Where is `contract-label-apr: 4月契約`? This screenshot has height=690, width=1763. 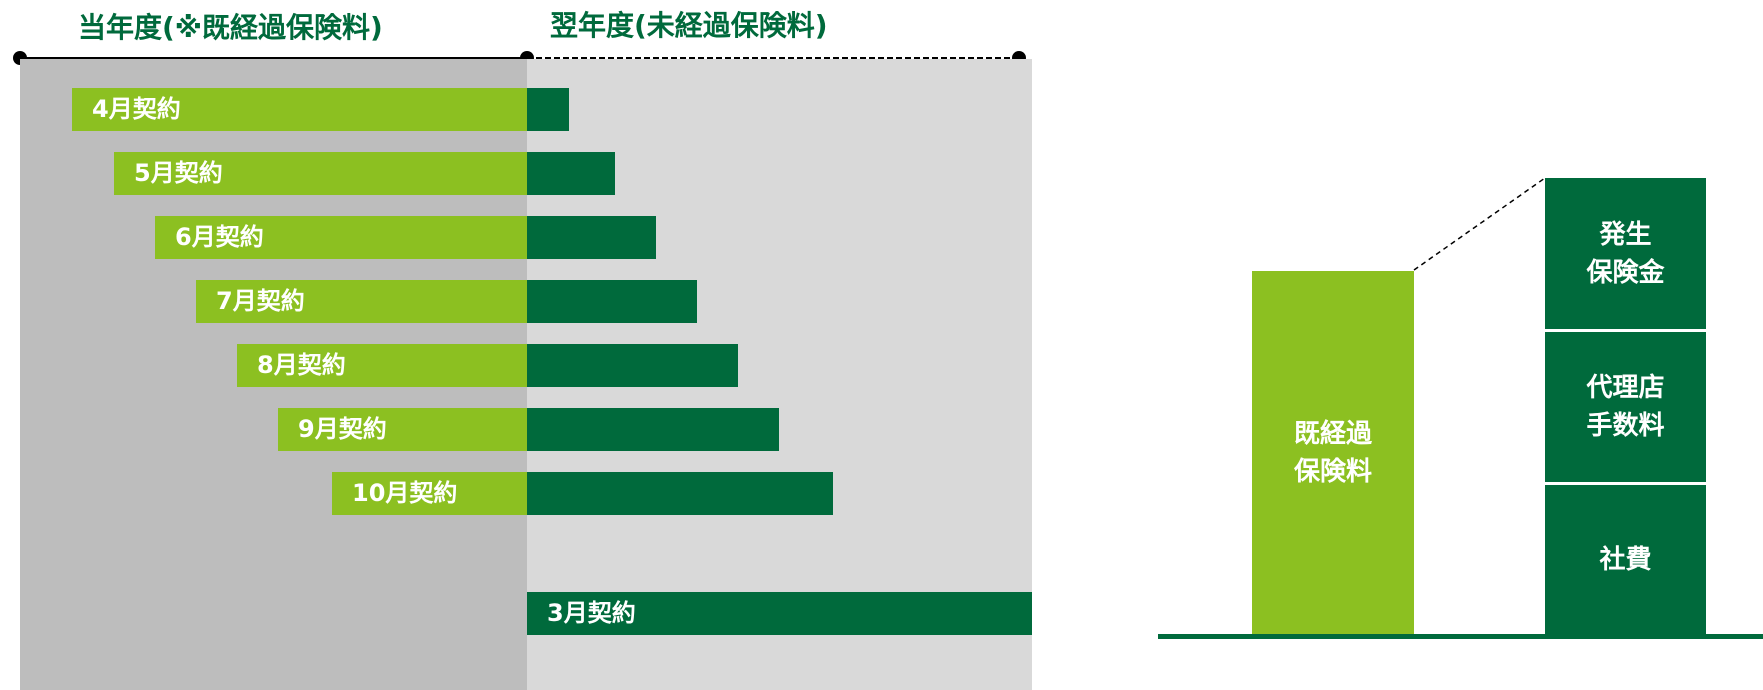 contract-label-apr: 4月契約 is located at coordinates (136, 109).